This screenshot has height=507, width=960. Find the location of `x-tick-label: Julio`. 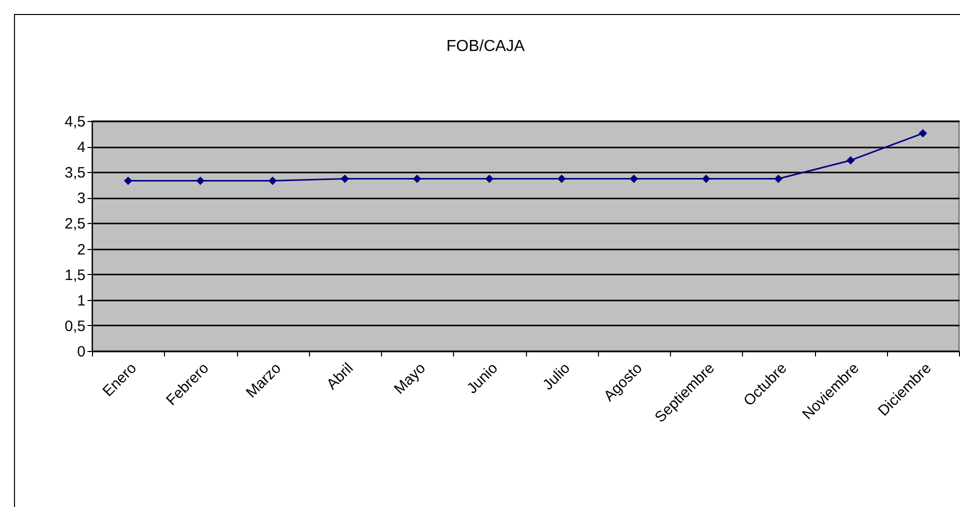

x-tick-label: Julio is located at coordinates (557, 377).